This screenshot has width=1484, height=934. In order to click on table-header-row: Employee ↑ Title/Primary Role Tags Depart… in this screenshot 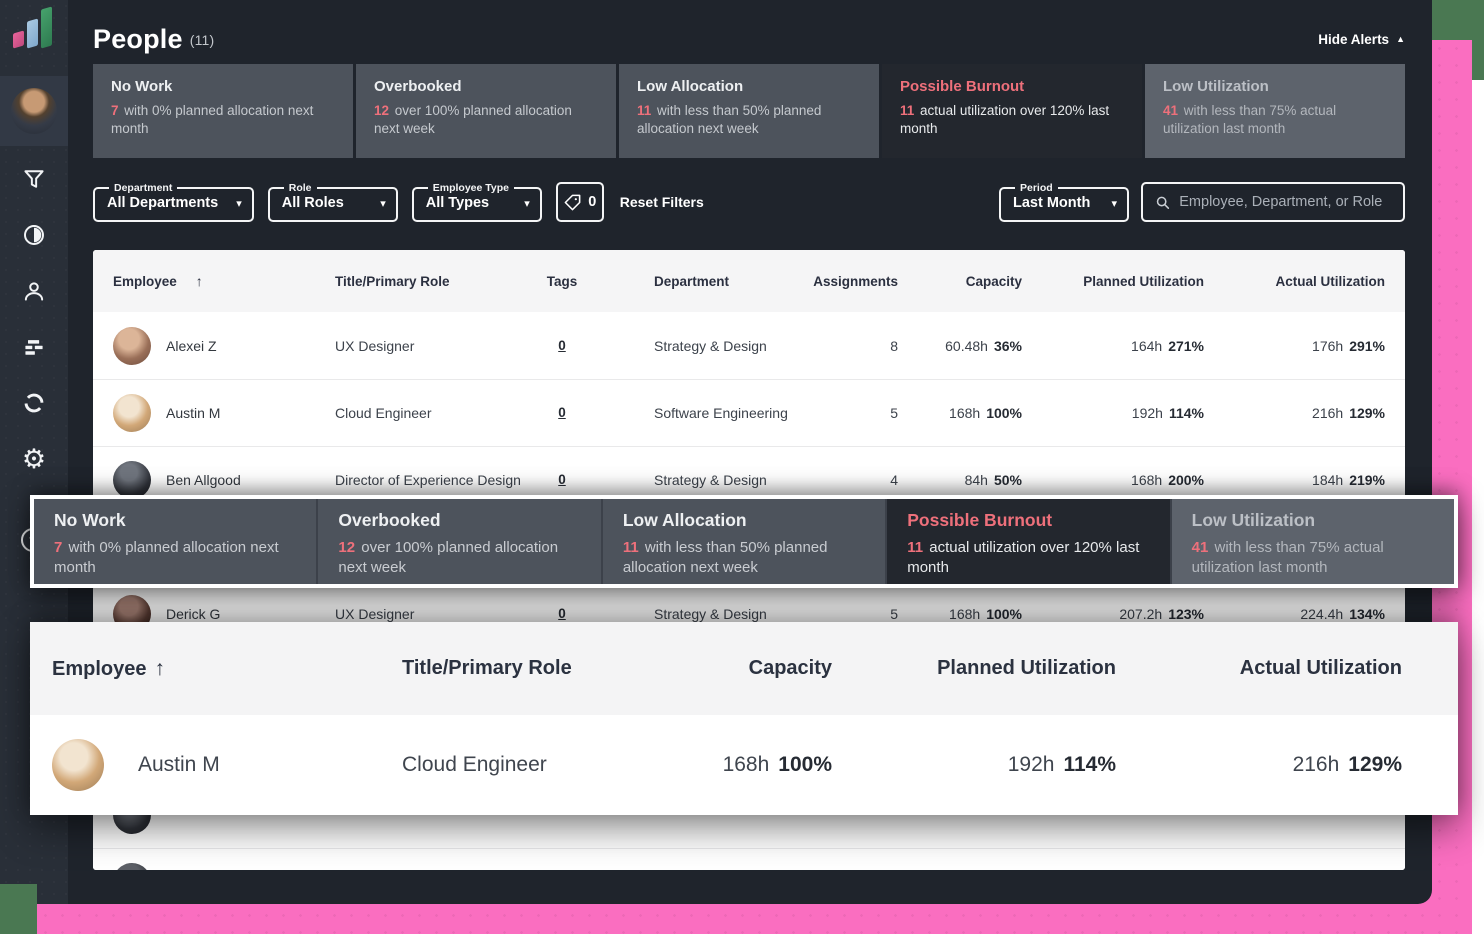, I will do `click(749, 281)`.